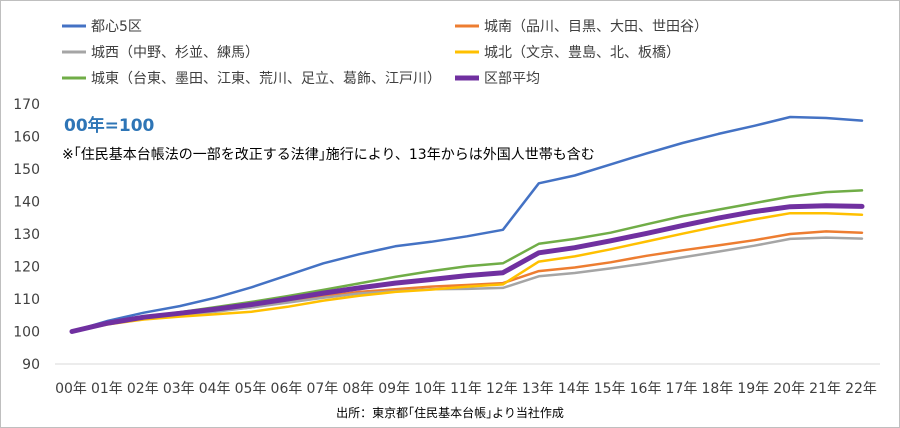 The width and height of the screenshot is (900, 428). What do you see at coordinates (646, 389) in the screenshot?
I see `x-tick-label: 16年` at bounding box center [646, 389].